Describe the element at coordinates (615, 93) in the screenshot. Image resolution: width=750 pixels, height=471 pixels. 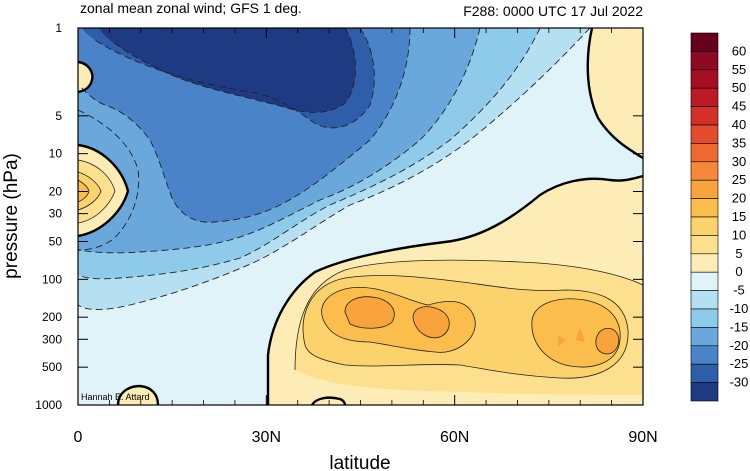
I see `contour-fill-north-upper` at that location.